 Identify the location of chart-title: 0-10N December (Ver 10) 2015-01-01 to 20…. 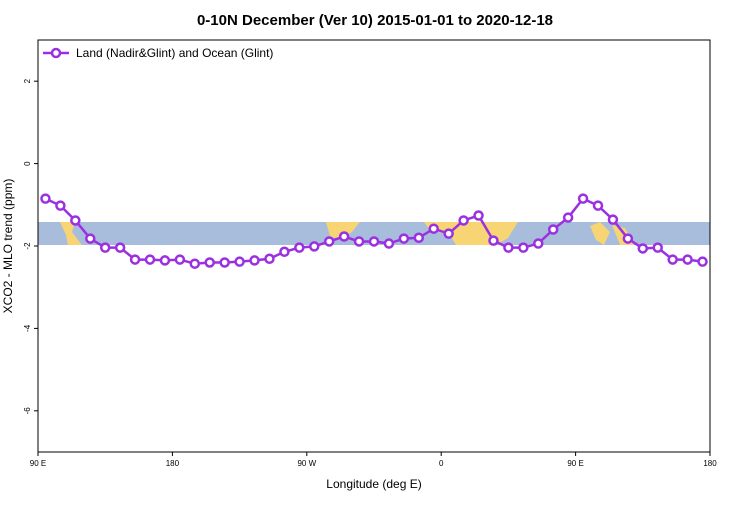
(375, 20).